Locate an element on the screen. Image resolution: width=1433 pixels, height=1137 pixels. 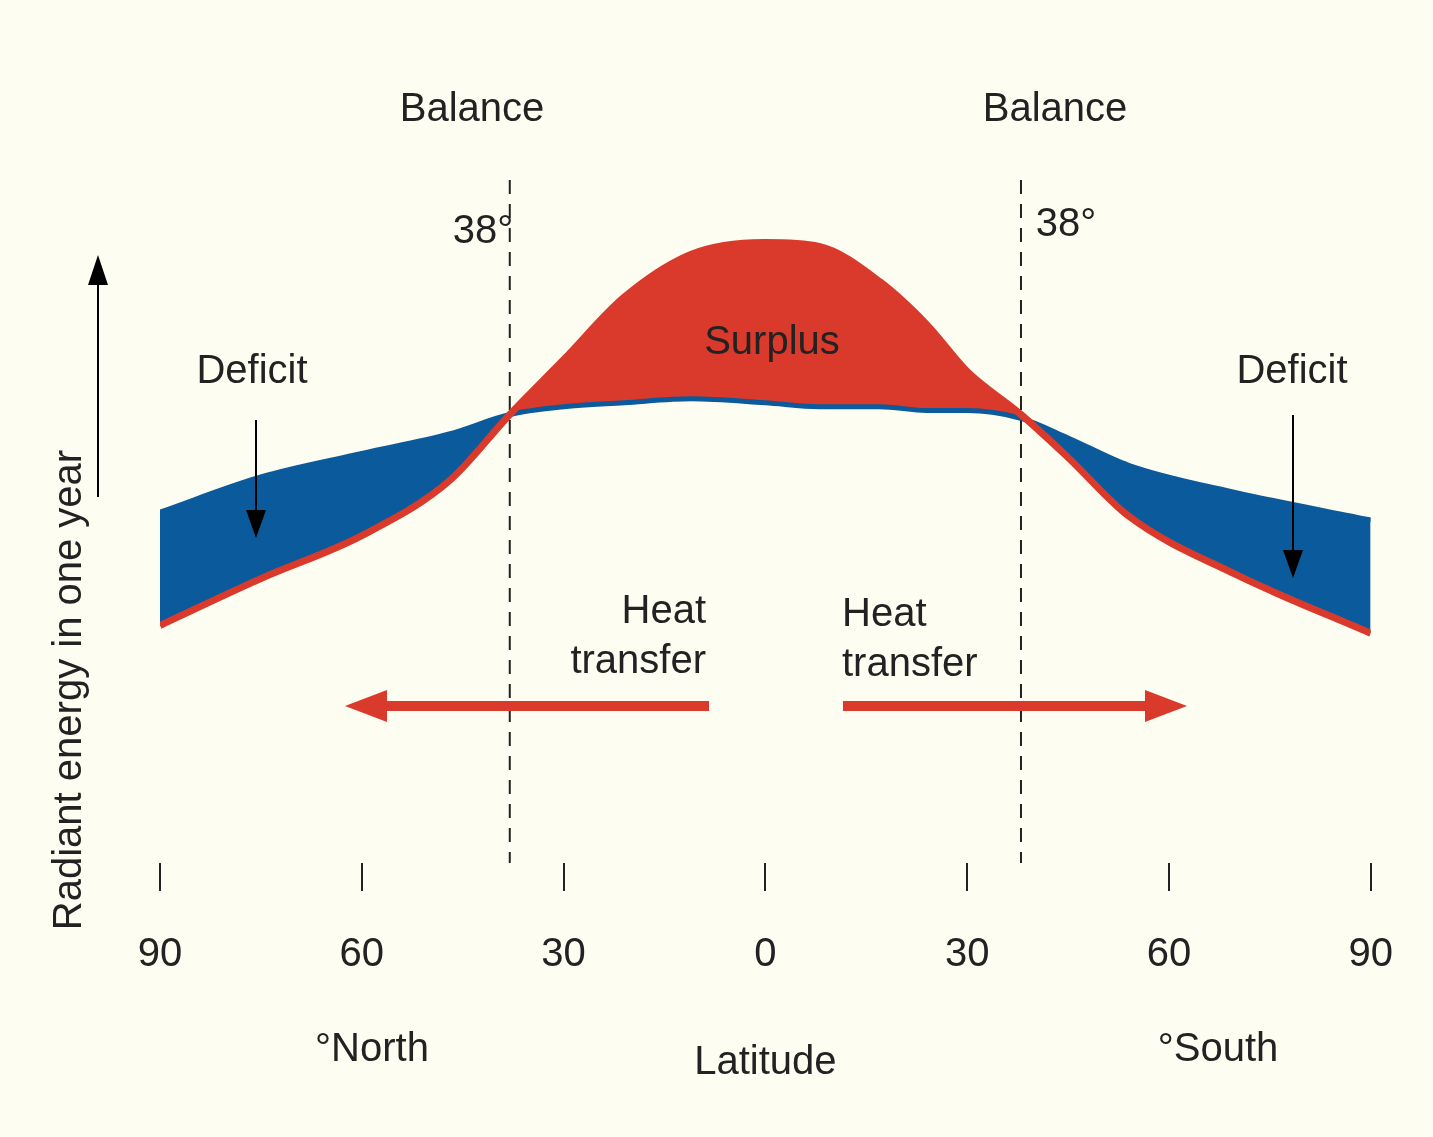
annotation: Surplus is located at coordinates (772, 340).